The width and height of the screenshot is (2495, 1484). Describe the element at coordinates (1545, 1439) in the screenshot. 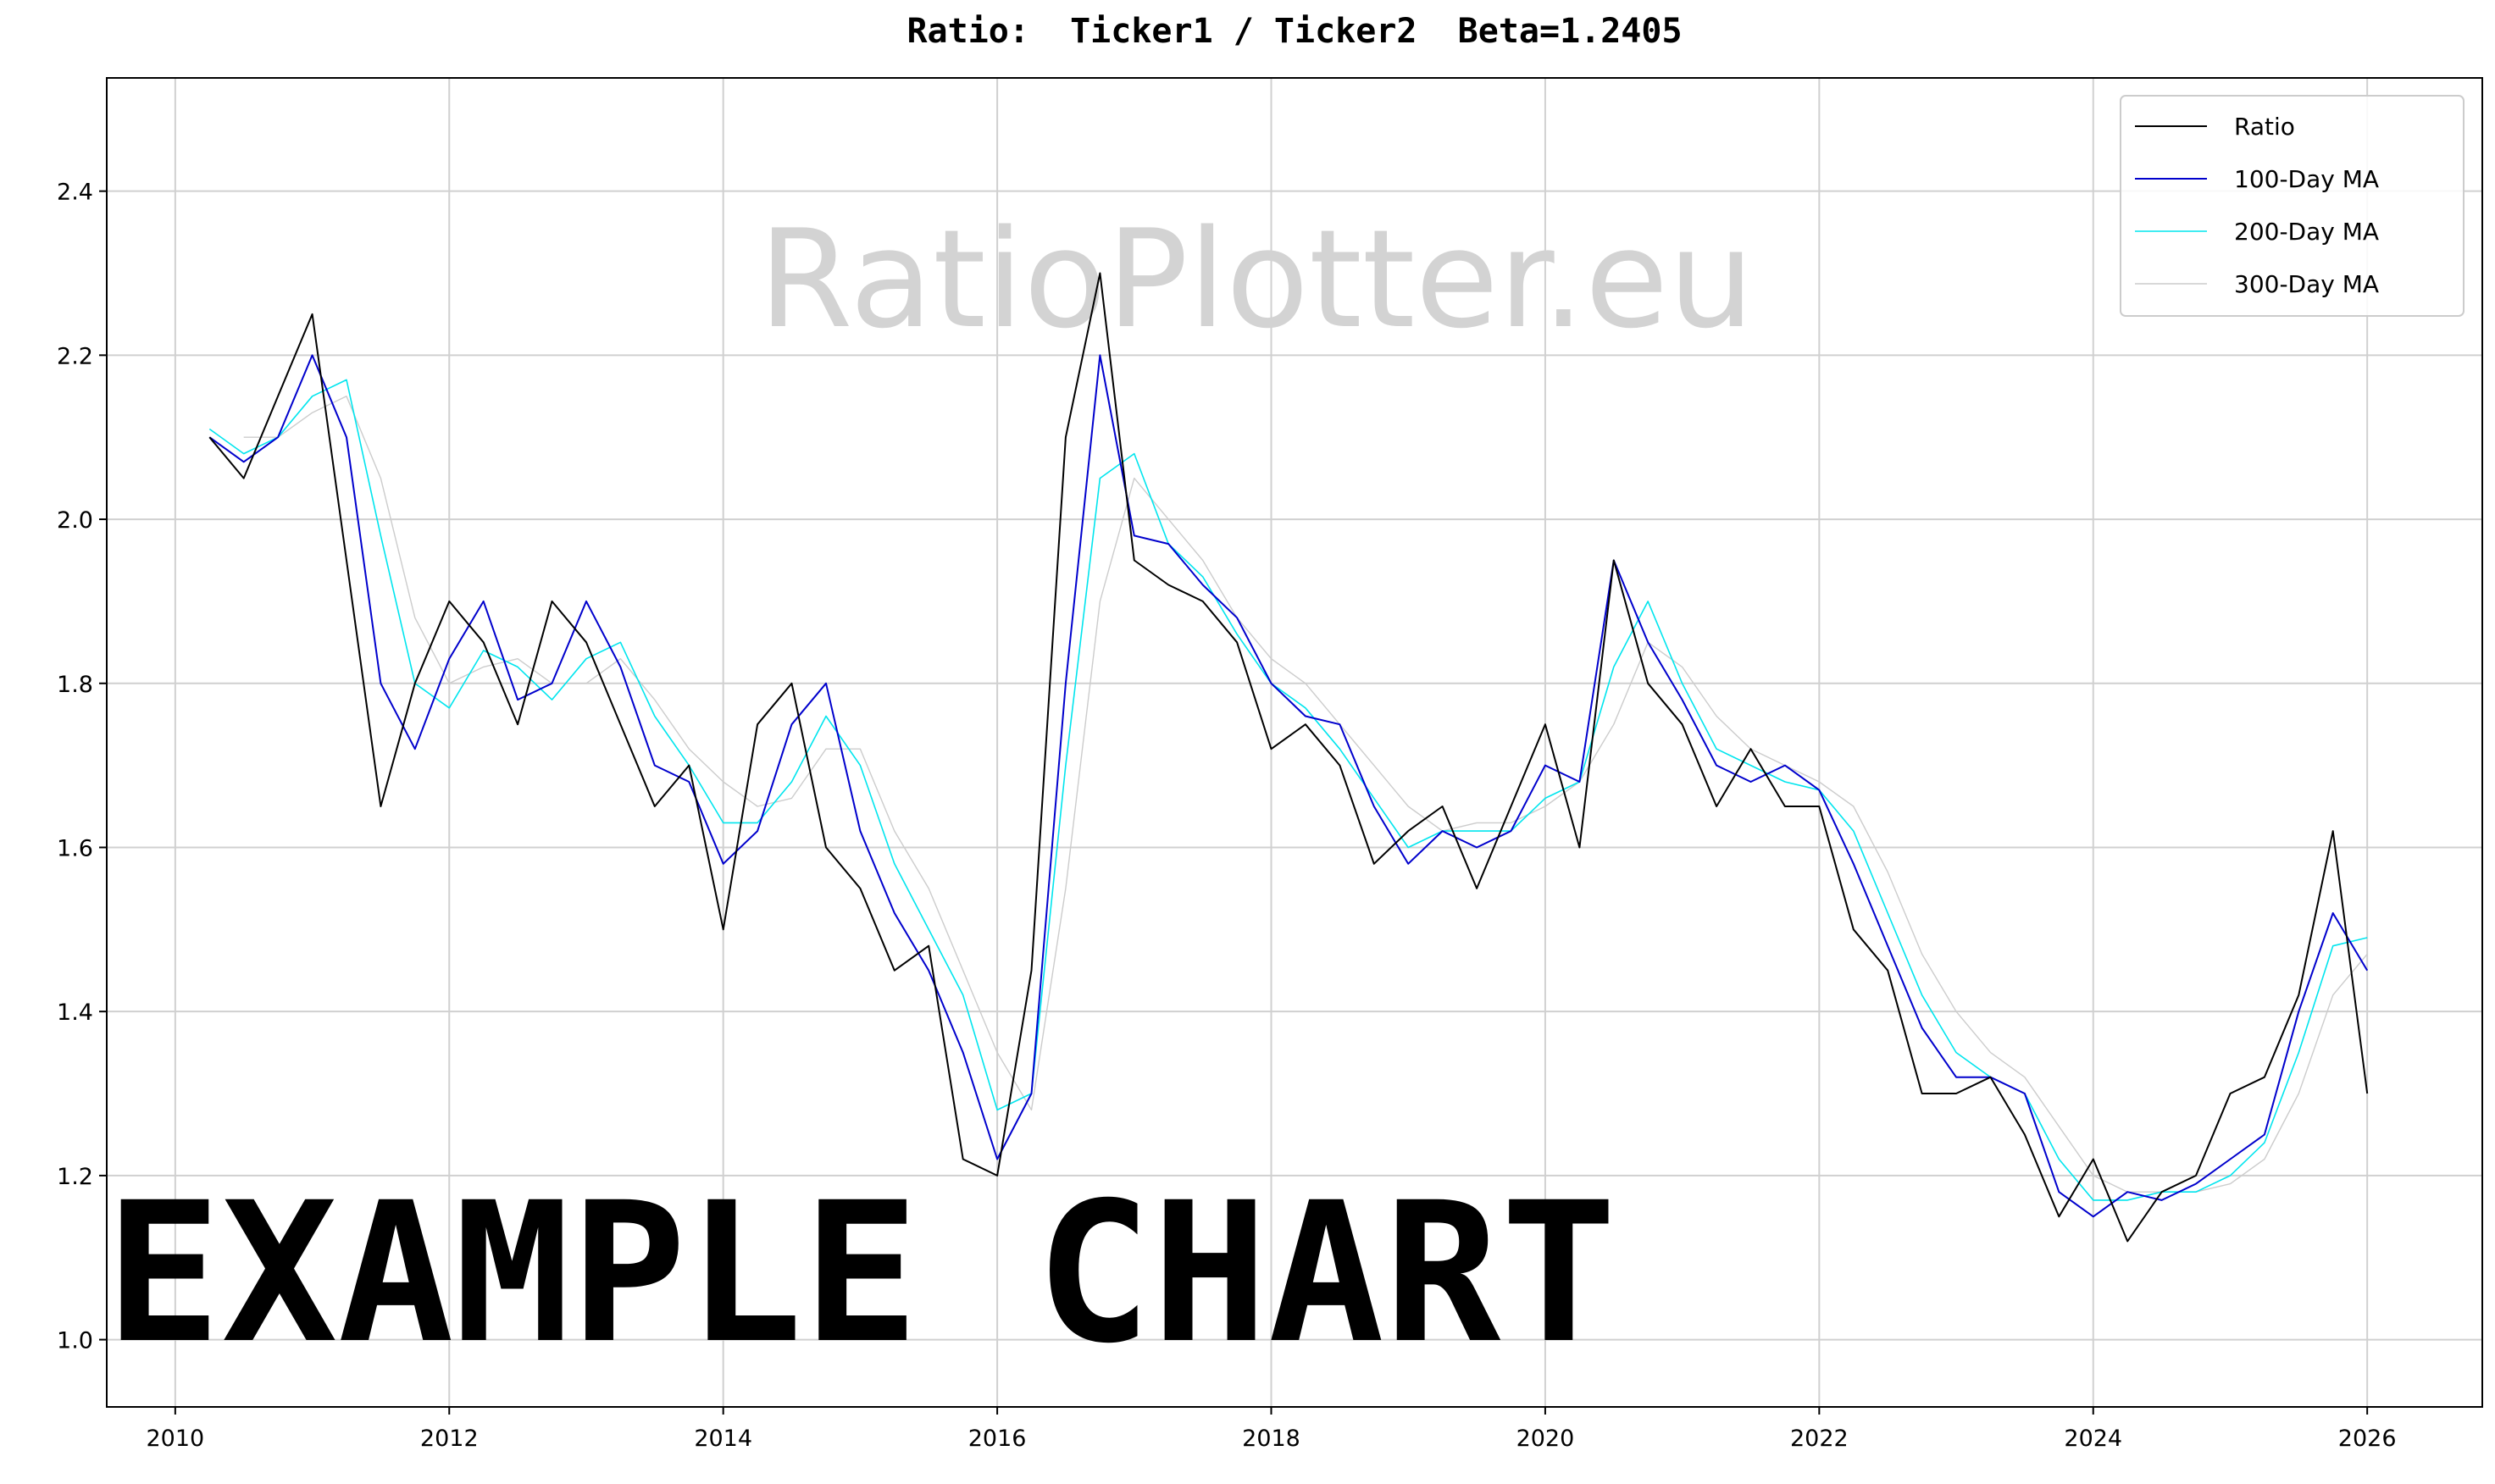

I see `x-tick-label: 2020` at that location.